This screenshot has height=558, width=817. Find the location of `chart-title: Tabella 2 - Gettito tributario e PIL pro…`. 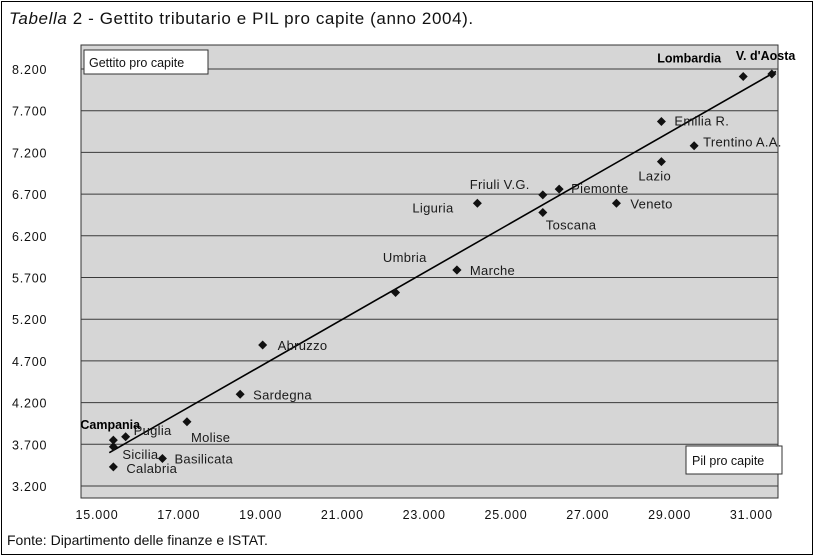

chart-title: Tabella 2 - Gettito tributario e PIL pro… is located at coordinates (241, 19).